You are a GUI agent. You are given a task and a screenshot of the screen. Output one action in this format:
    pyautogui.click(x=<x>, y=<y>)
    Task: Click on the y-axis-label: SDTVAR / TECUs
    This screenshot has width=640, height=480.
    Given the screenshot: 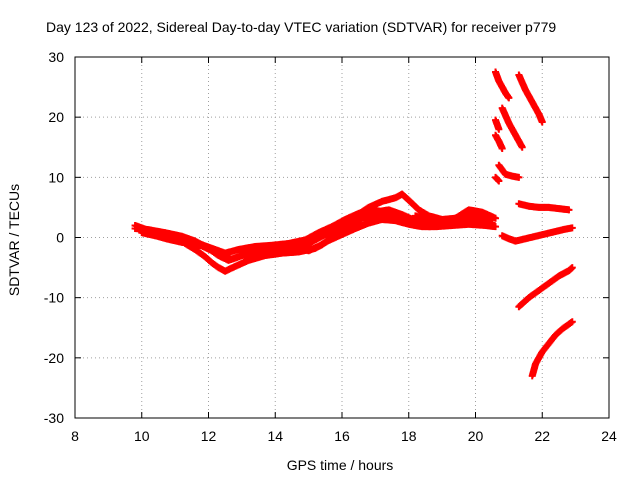 What is the action you would take?
    pyautogui.click(x=14, y=240)
    